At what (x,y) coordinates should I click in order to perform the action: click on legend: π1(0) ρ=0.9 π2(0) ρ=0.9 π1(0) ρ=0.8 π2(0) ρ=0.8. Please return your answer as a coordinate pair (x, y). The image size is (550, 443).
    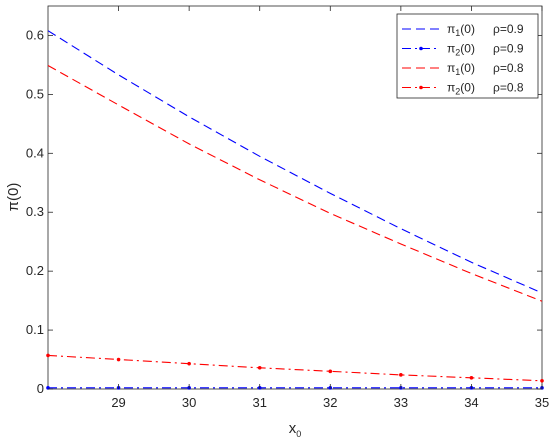
    Looking at the image, I should click on (467, 56).